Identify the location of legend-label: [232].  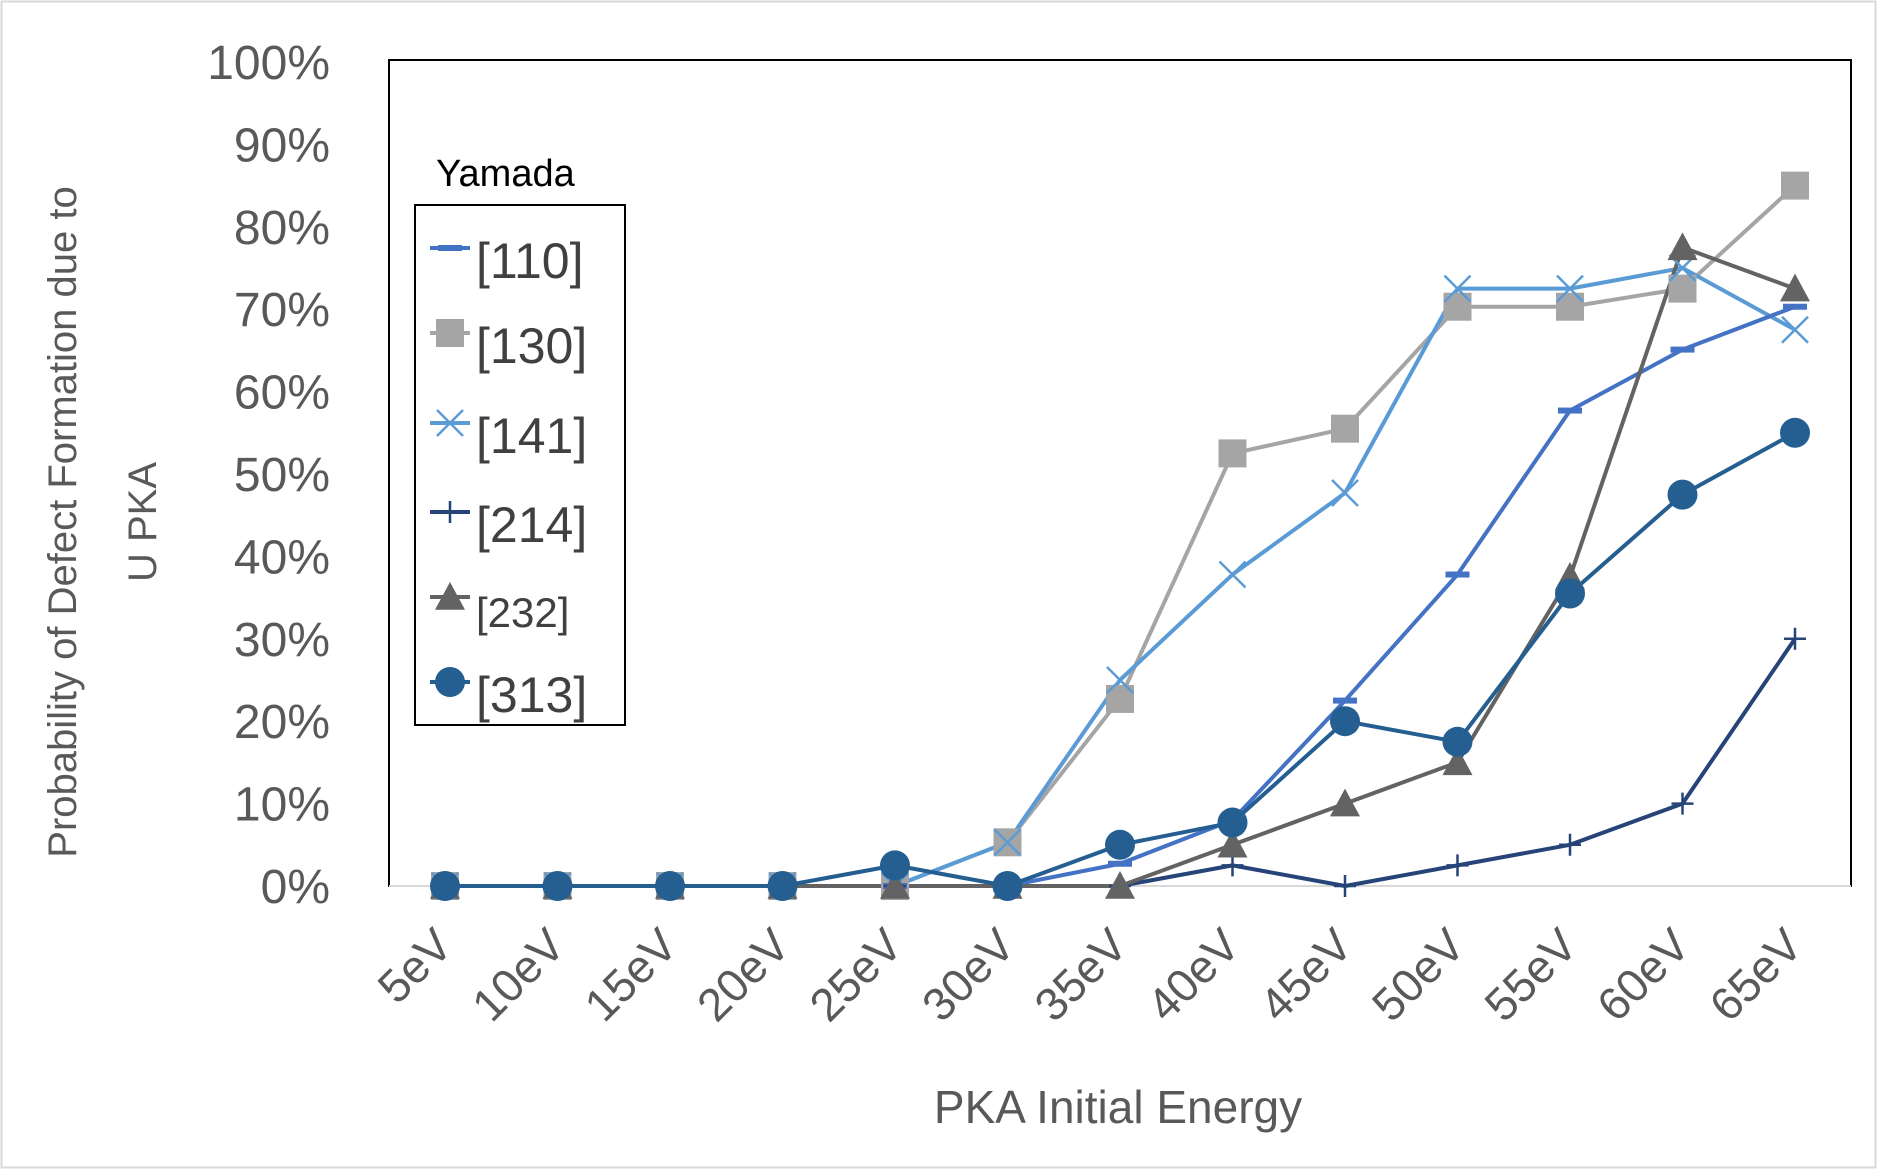
(522, 612).